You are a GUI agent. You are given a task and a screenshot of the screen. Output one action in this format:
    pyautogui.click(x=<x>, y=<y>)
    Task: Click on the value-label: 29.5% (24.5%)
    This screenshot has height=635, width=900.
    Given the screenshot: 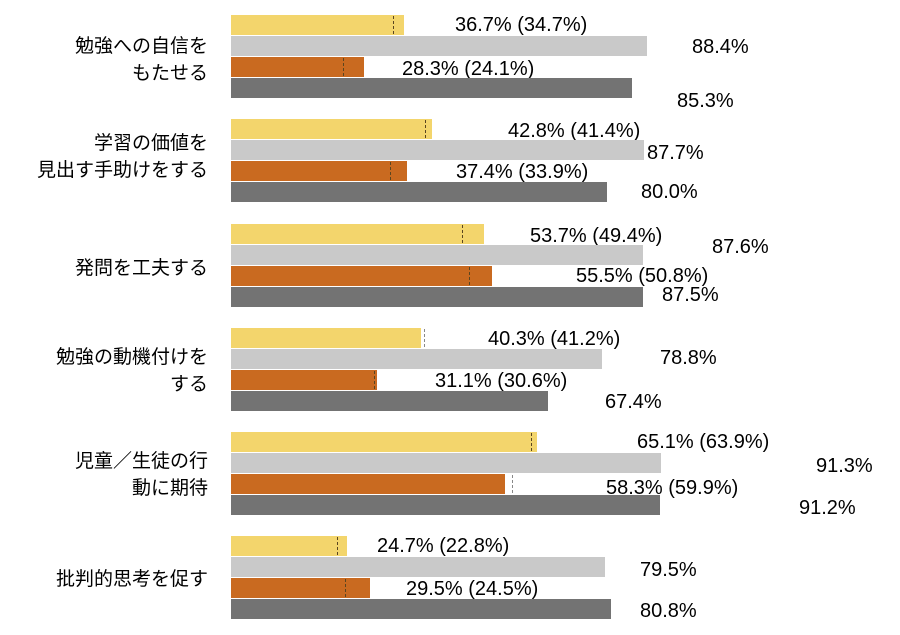 What is the action you would take?
    pyautogui.click(x=472, y=589)
    